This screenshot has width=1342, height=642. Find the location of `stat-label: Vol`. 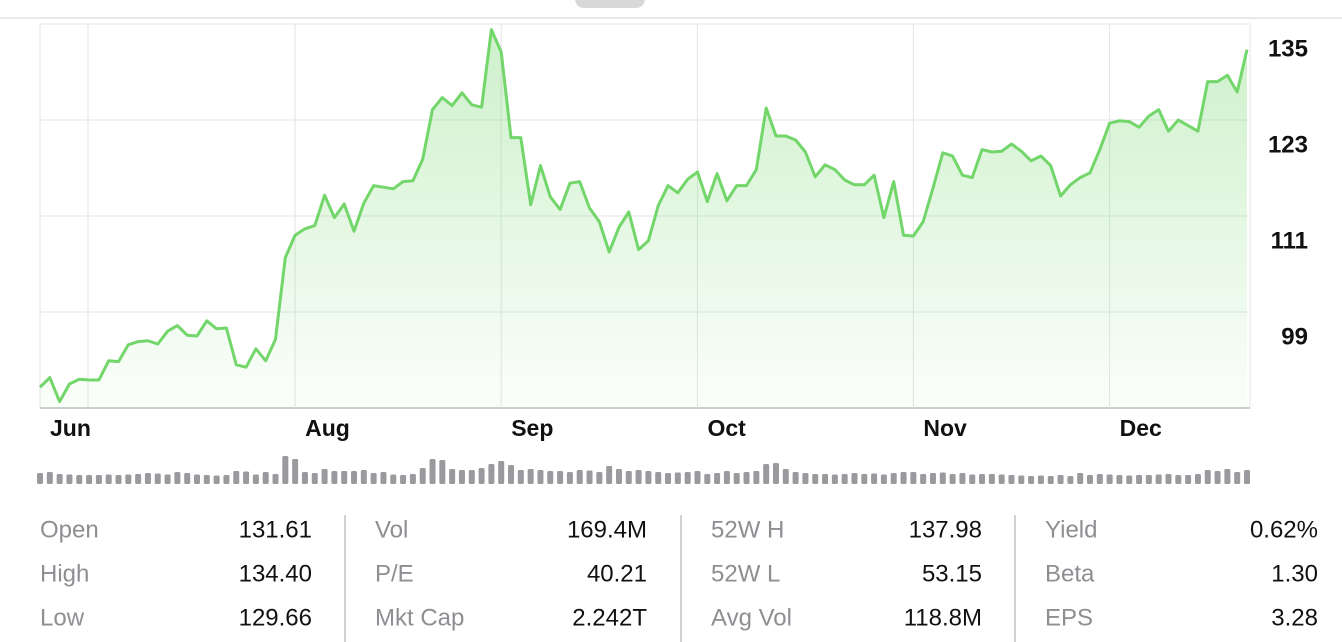

stat-label: Vol is located at coordinates (391, 529).